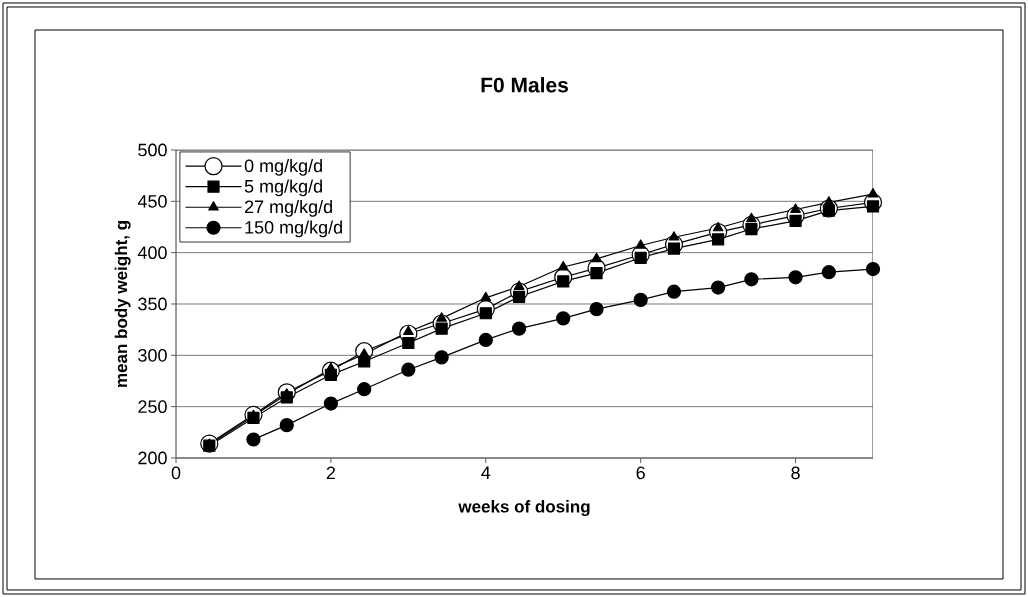 Image resolution: width=1028 pixels, height=597 pixels. Describe the element at coordinates (152, 253) in the screenshot. I see `y-tick-label: 400` at that location.